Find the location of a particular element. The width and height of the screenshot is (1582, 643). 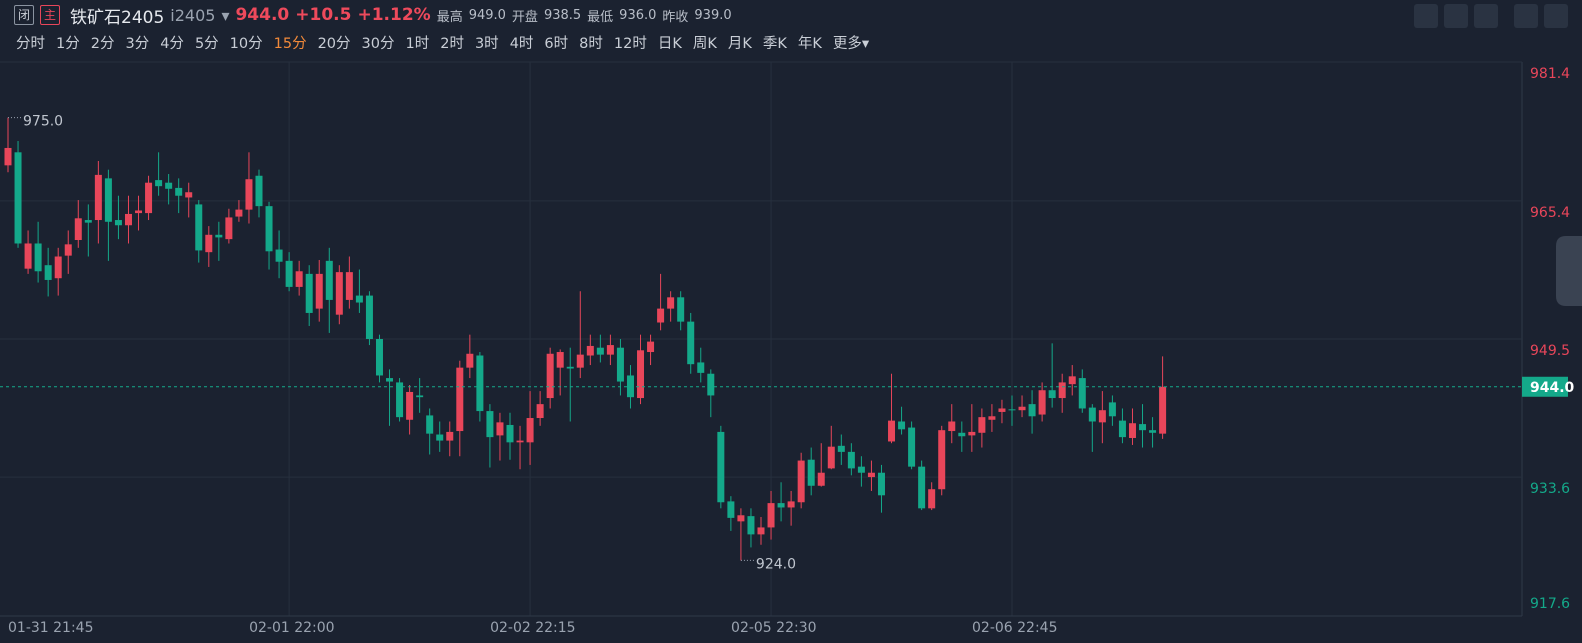

main-tag: 主 is located at coordinates (50, 15).